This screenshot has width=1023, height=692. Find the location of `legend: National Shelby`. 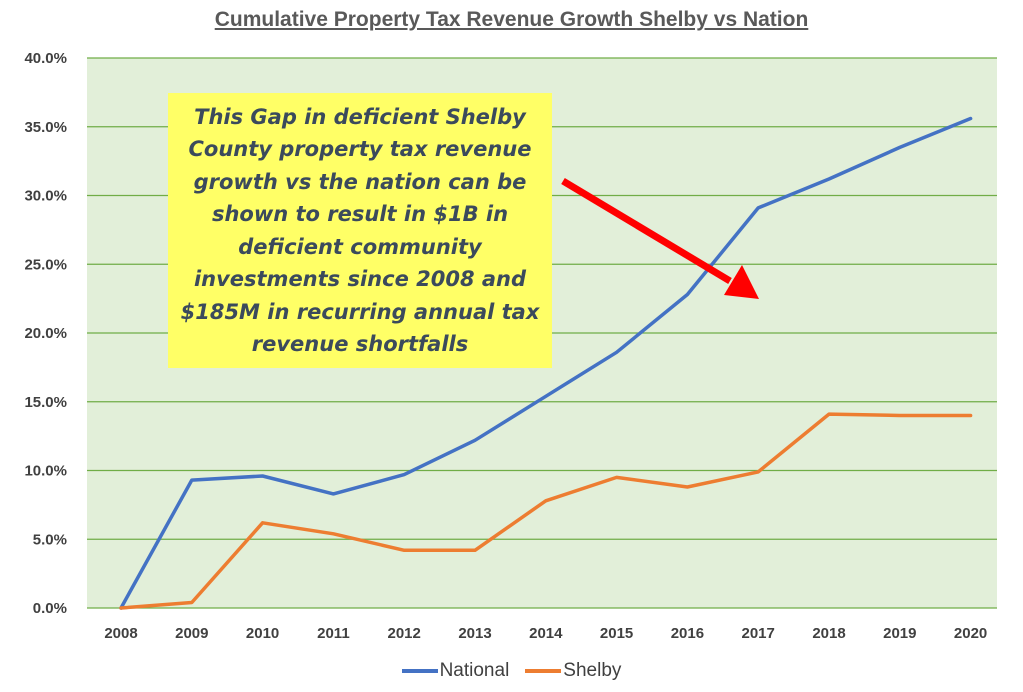

legend: National Shelby is located at coordinates (511, 671).